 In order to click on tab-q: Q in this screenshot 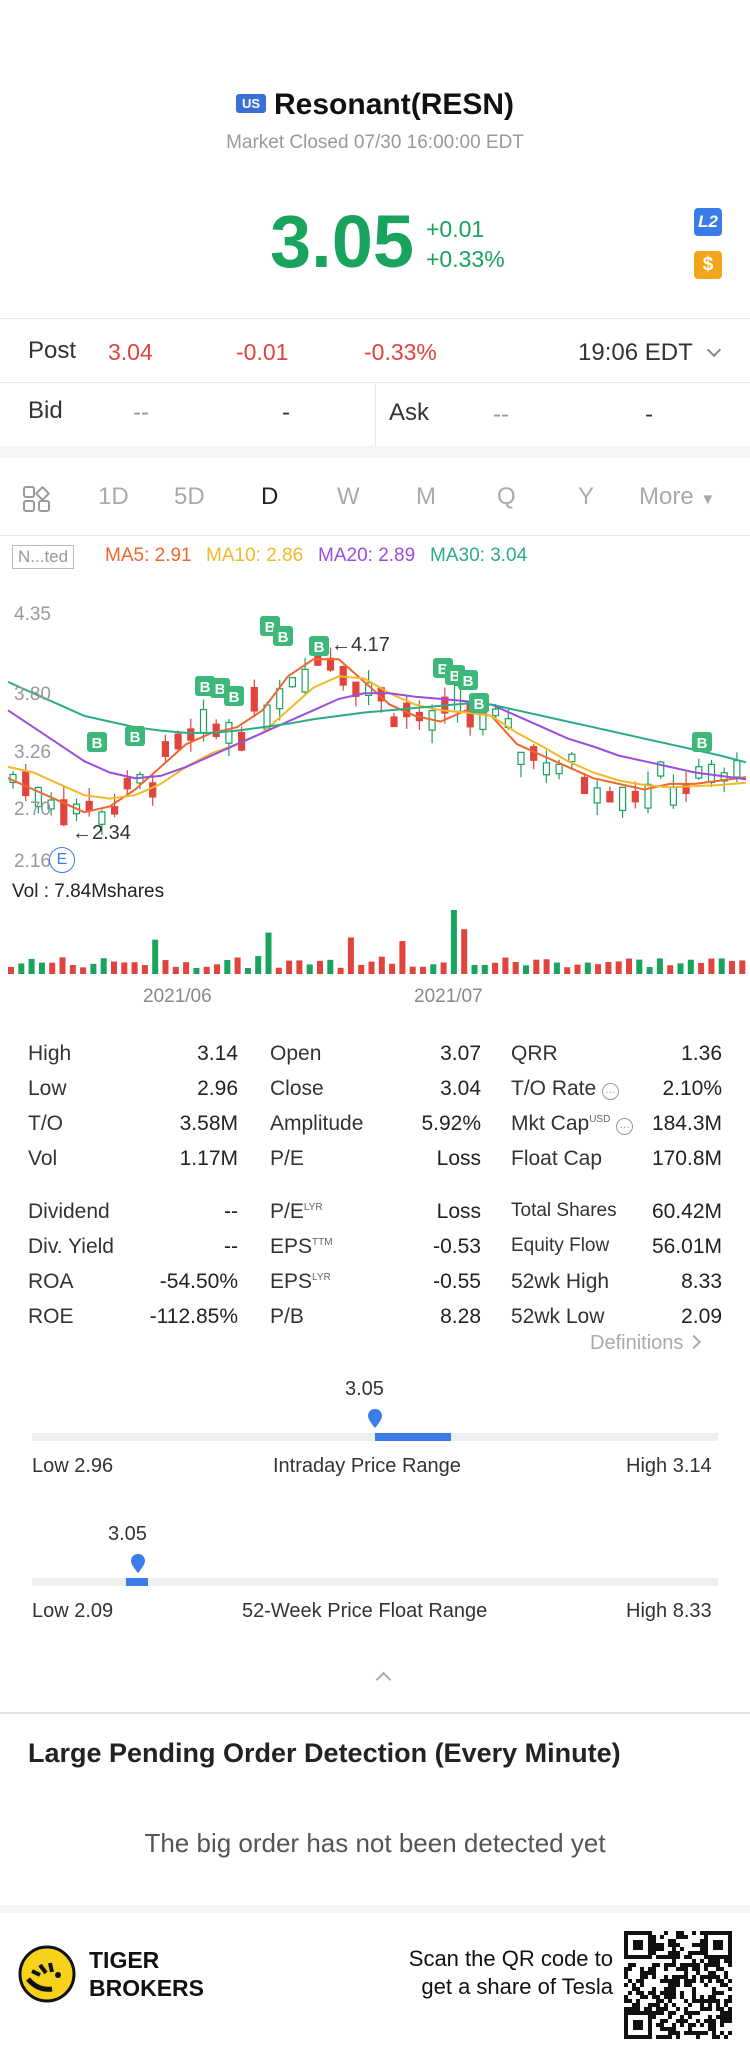, I will do `click(506, 496)`.